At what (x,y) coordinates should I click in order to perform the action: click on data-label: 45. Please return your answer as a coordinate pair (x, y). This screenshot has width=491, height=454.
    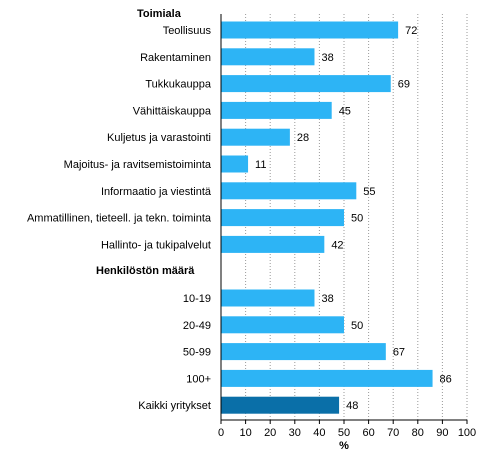
    Looking at the image, I should click on (345, 111).